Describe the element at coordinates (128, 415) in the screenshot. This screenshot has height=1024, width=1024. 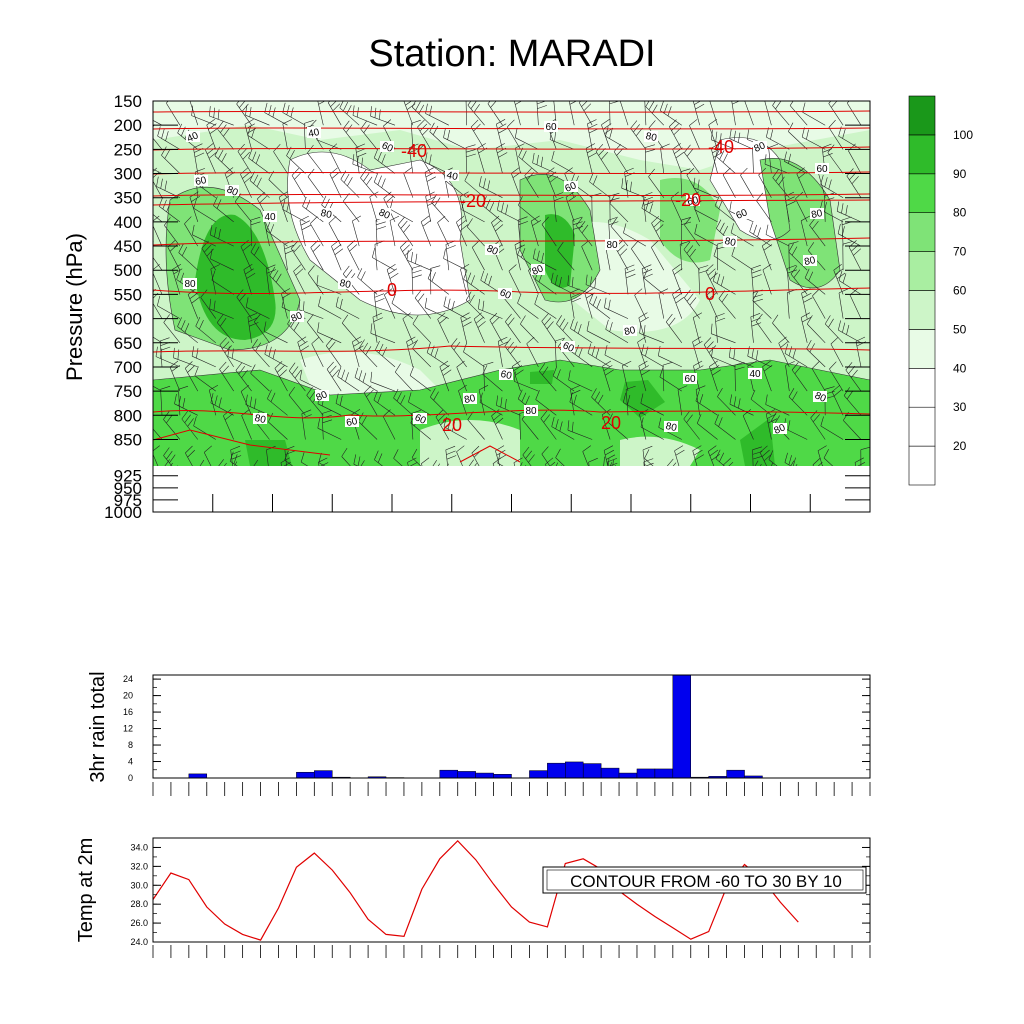
I see `pressure-tick-label: 800` at that location.